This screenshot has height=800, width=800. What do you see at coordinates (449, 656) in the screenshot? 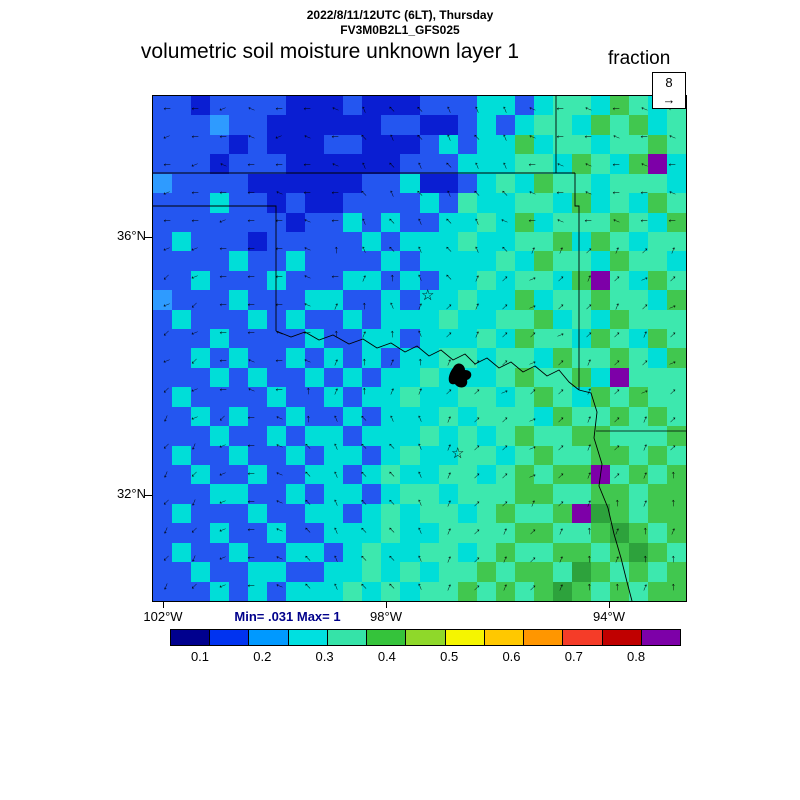
I see `colorbar-tick-label: 0.5` at bounding box center [449, 656].